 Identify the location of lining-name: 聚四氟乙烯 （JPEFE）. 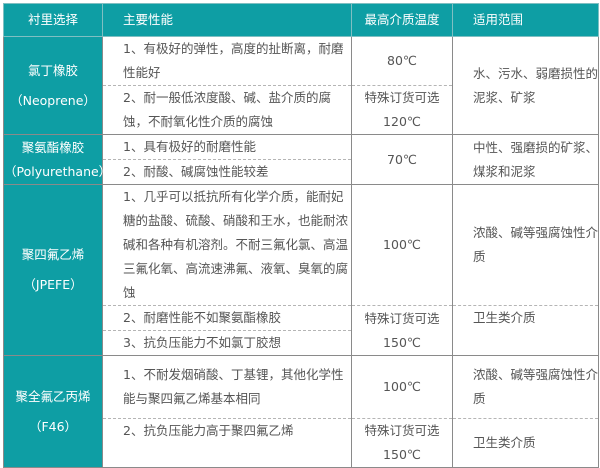
(53, 270).